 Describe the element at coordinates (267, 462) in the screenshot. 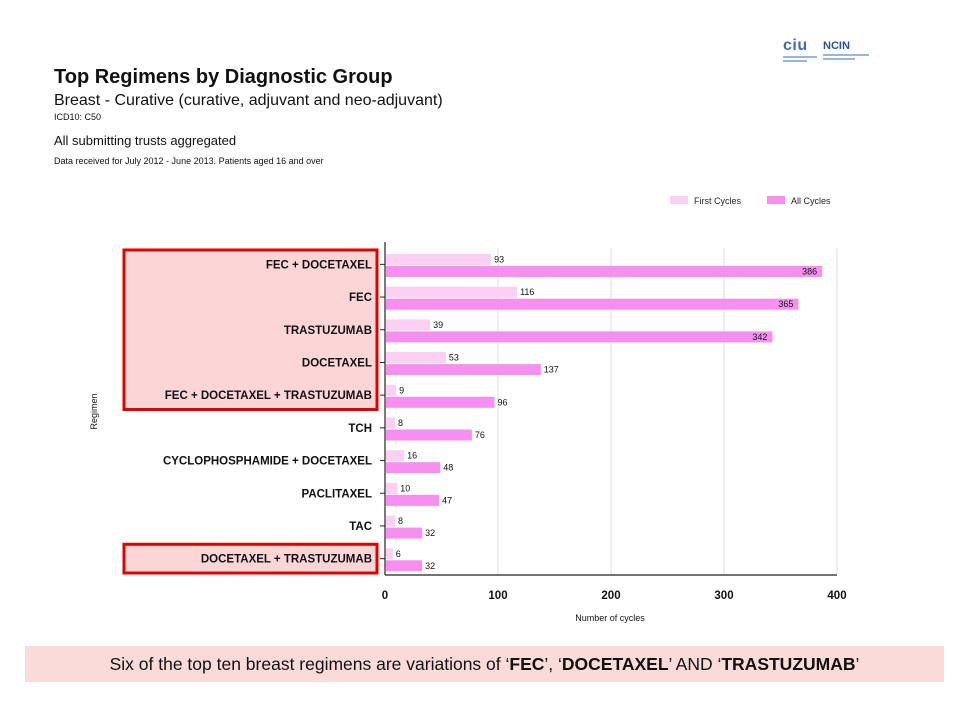

I see `category-label: CYCLOPHOSPHAMIDE + DOCETAXEL` at that location.